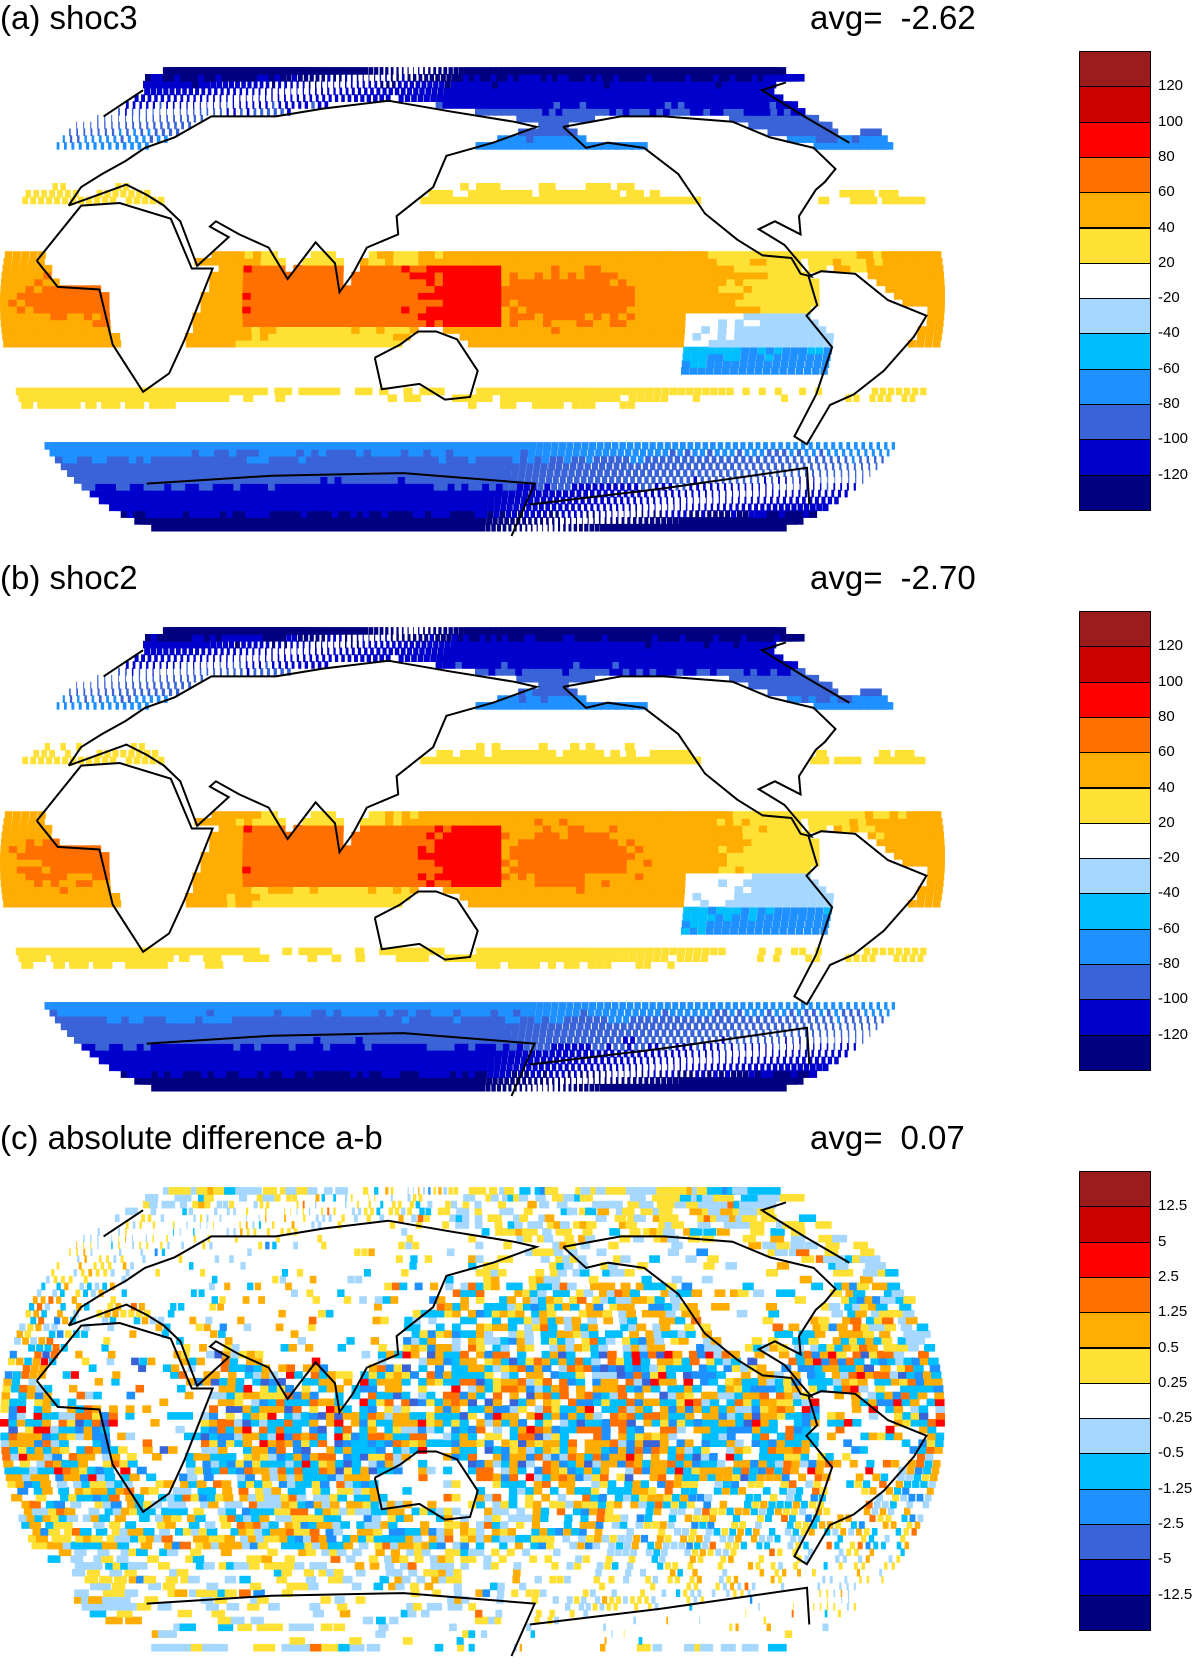 This screenshot has width=1194, height=1677. What do you see at coordinates (1166, 192) in the screenshot?
I see `colorbar-tick-label: 60` at bounding box center [1166, 192].